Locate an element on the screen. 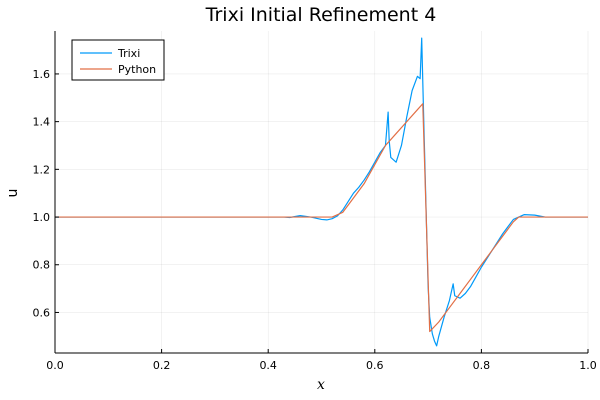 The height and width of the screenshot is (400, 600). y-tick-label: 1.6 is located at coordinates (42, 74).